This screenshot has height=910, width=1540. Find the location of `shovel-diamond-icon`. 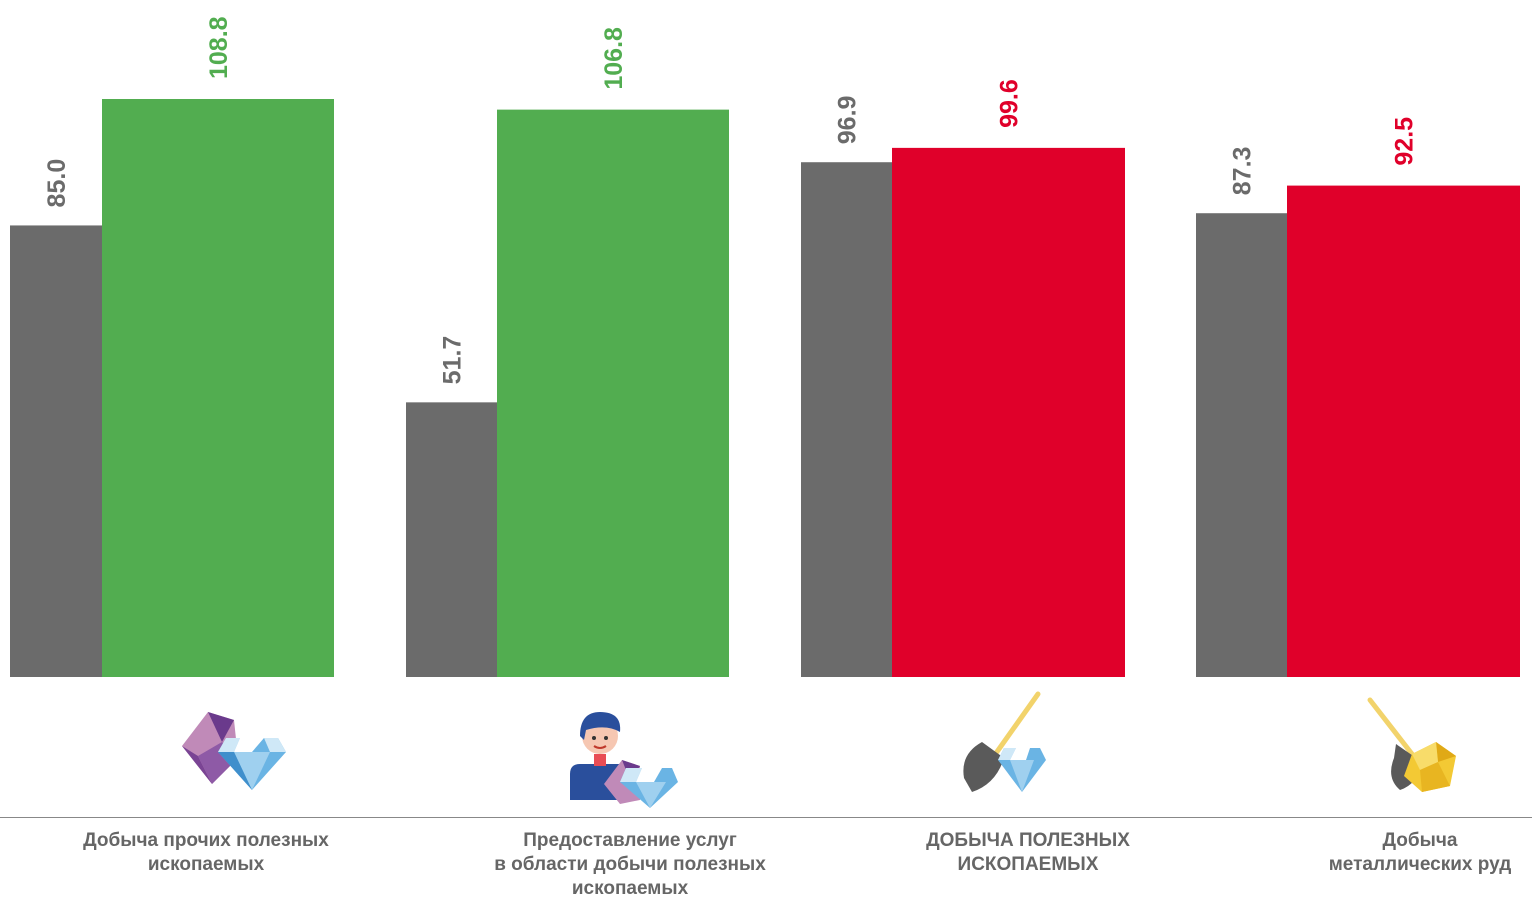

shovel-diamond-icon is located at coordinates (1004, 741).